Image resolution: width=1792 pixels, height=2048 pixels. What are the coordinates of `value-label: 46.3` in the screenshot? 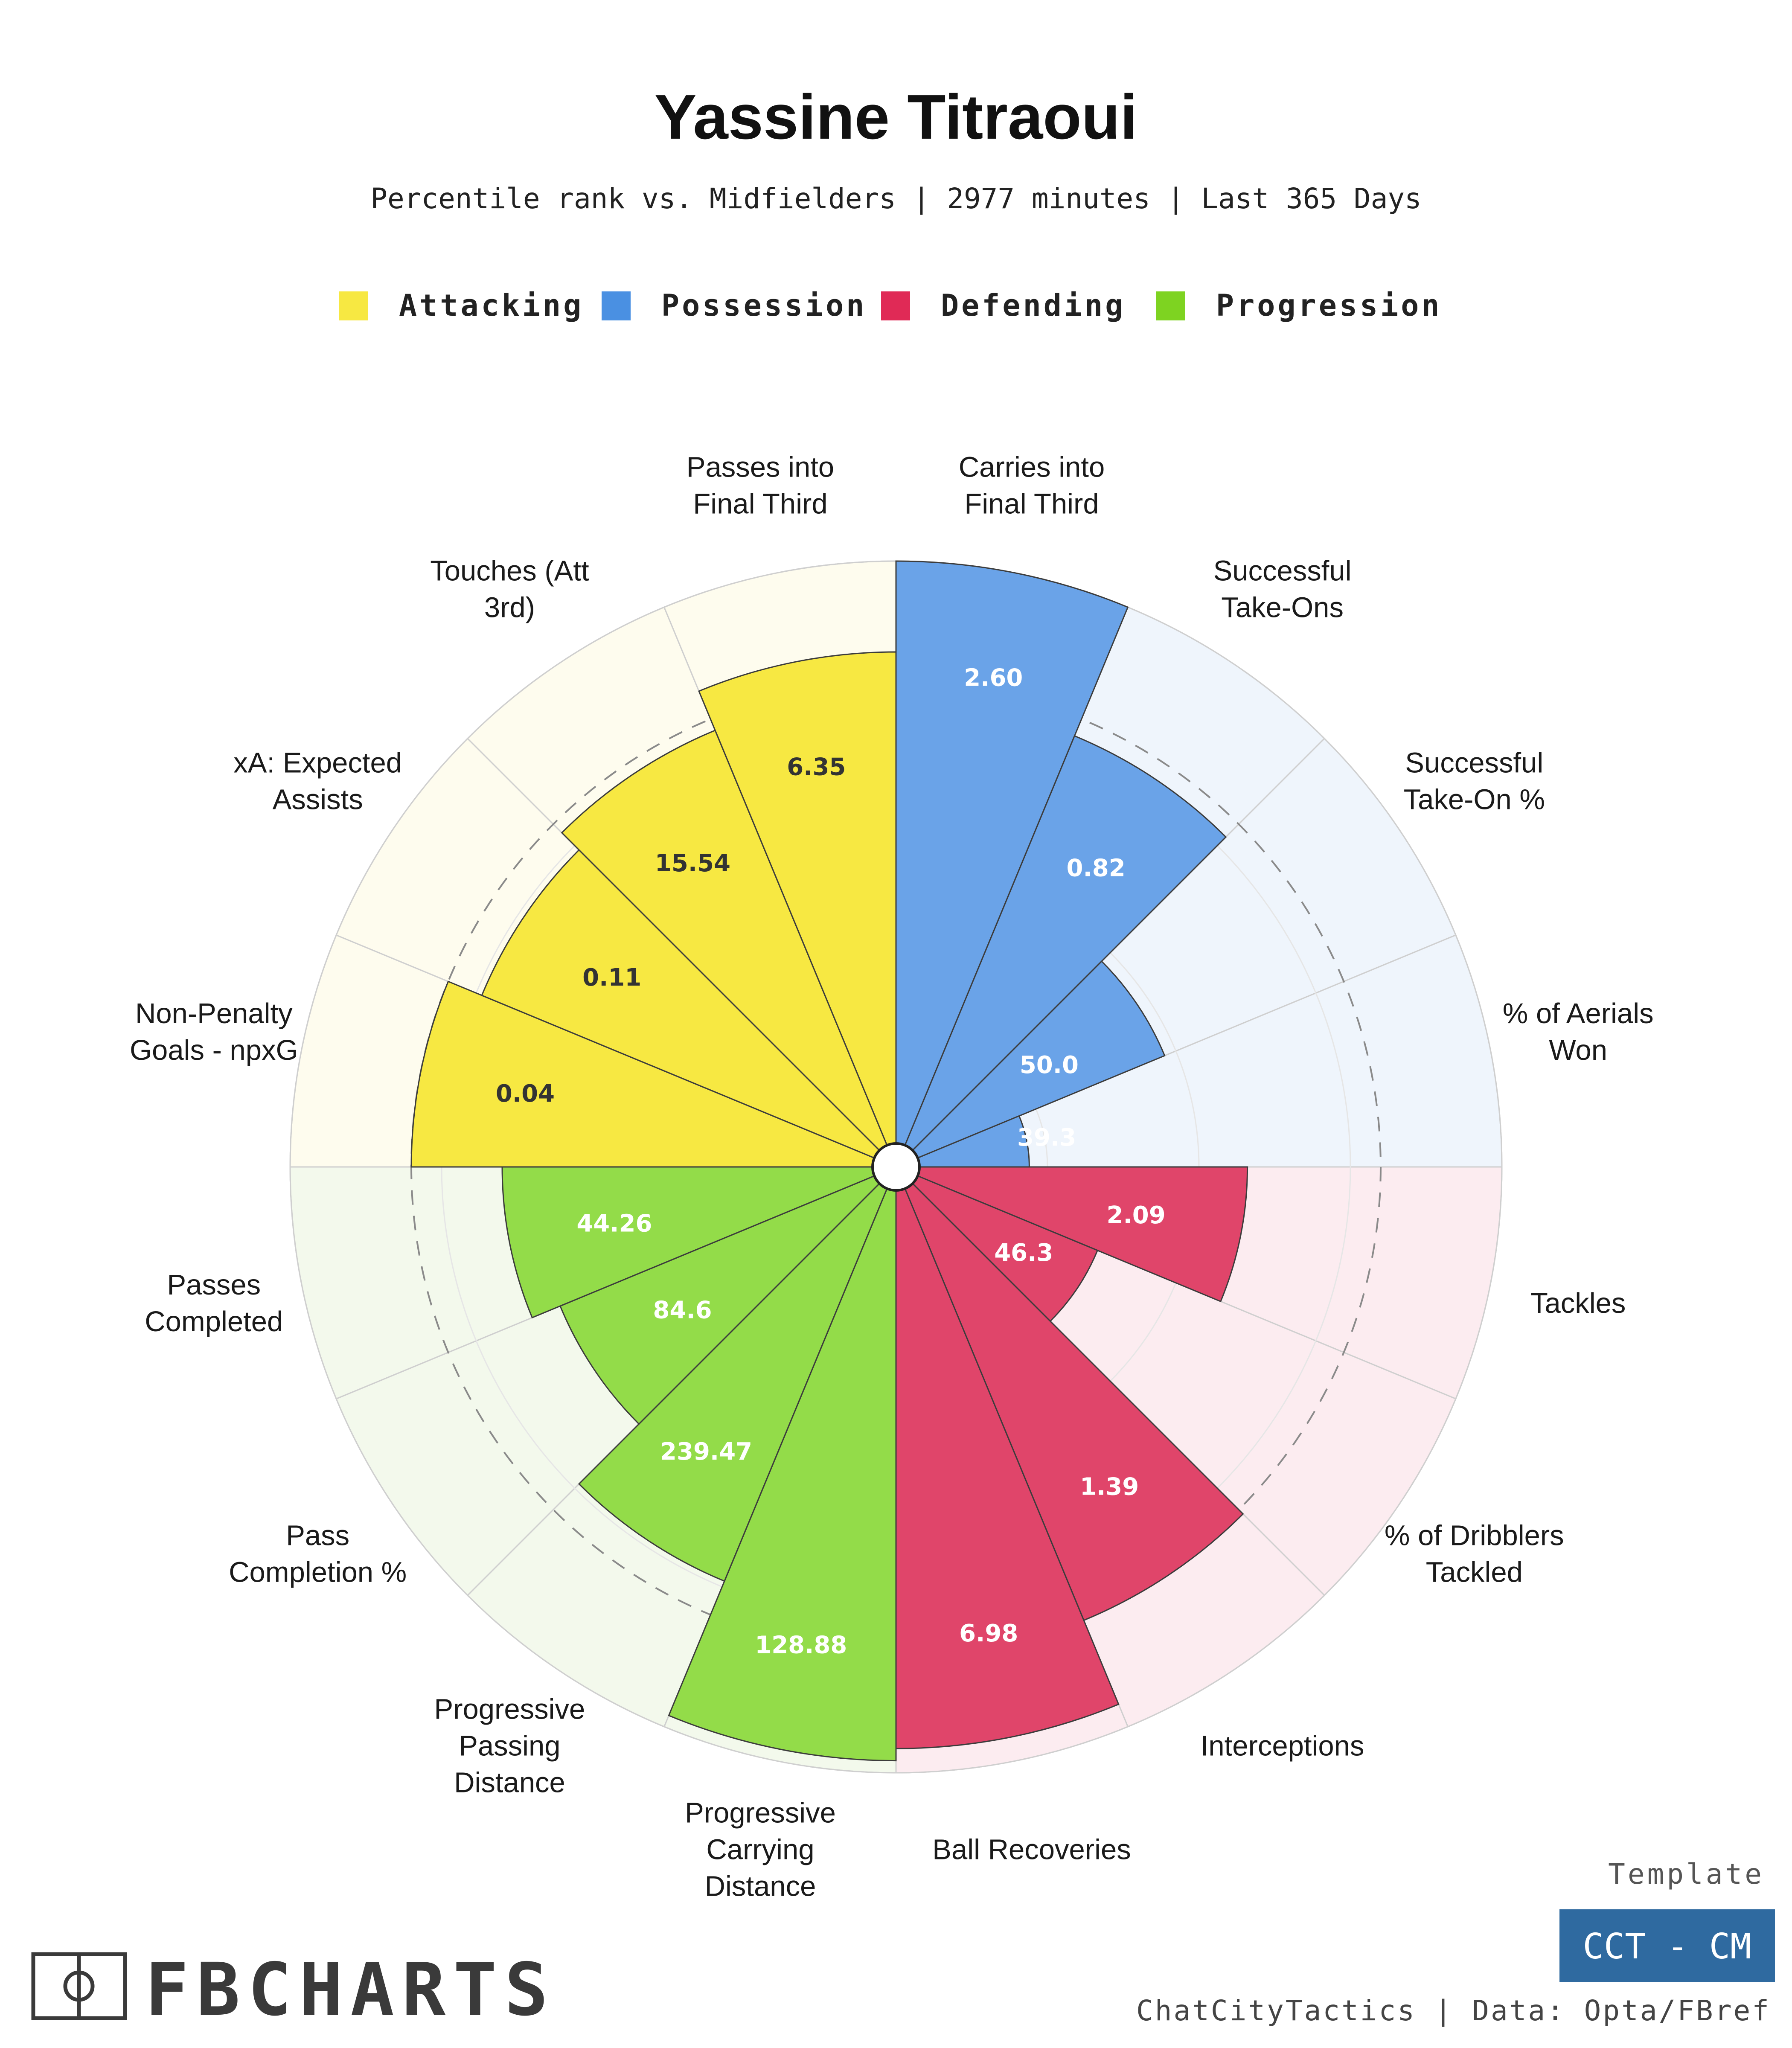 It's located at (1024, 1253).